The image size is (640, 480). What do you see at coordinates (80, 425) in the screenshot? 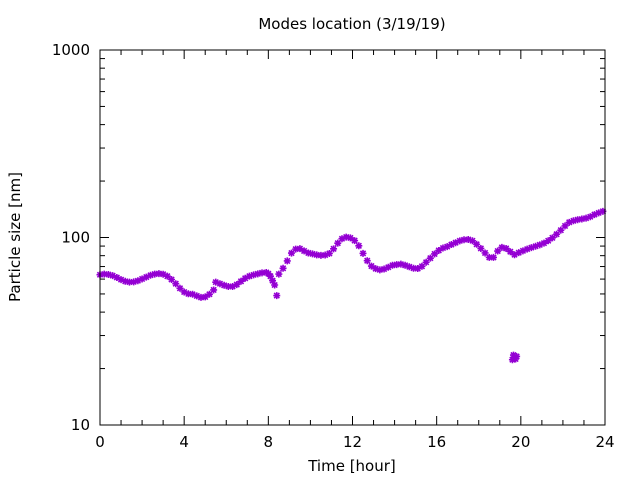
I see `y-tick-label: 10` at bounding box center [80, 425].